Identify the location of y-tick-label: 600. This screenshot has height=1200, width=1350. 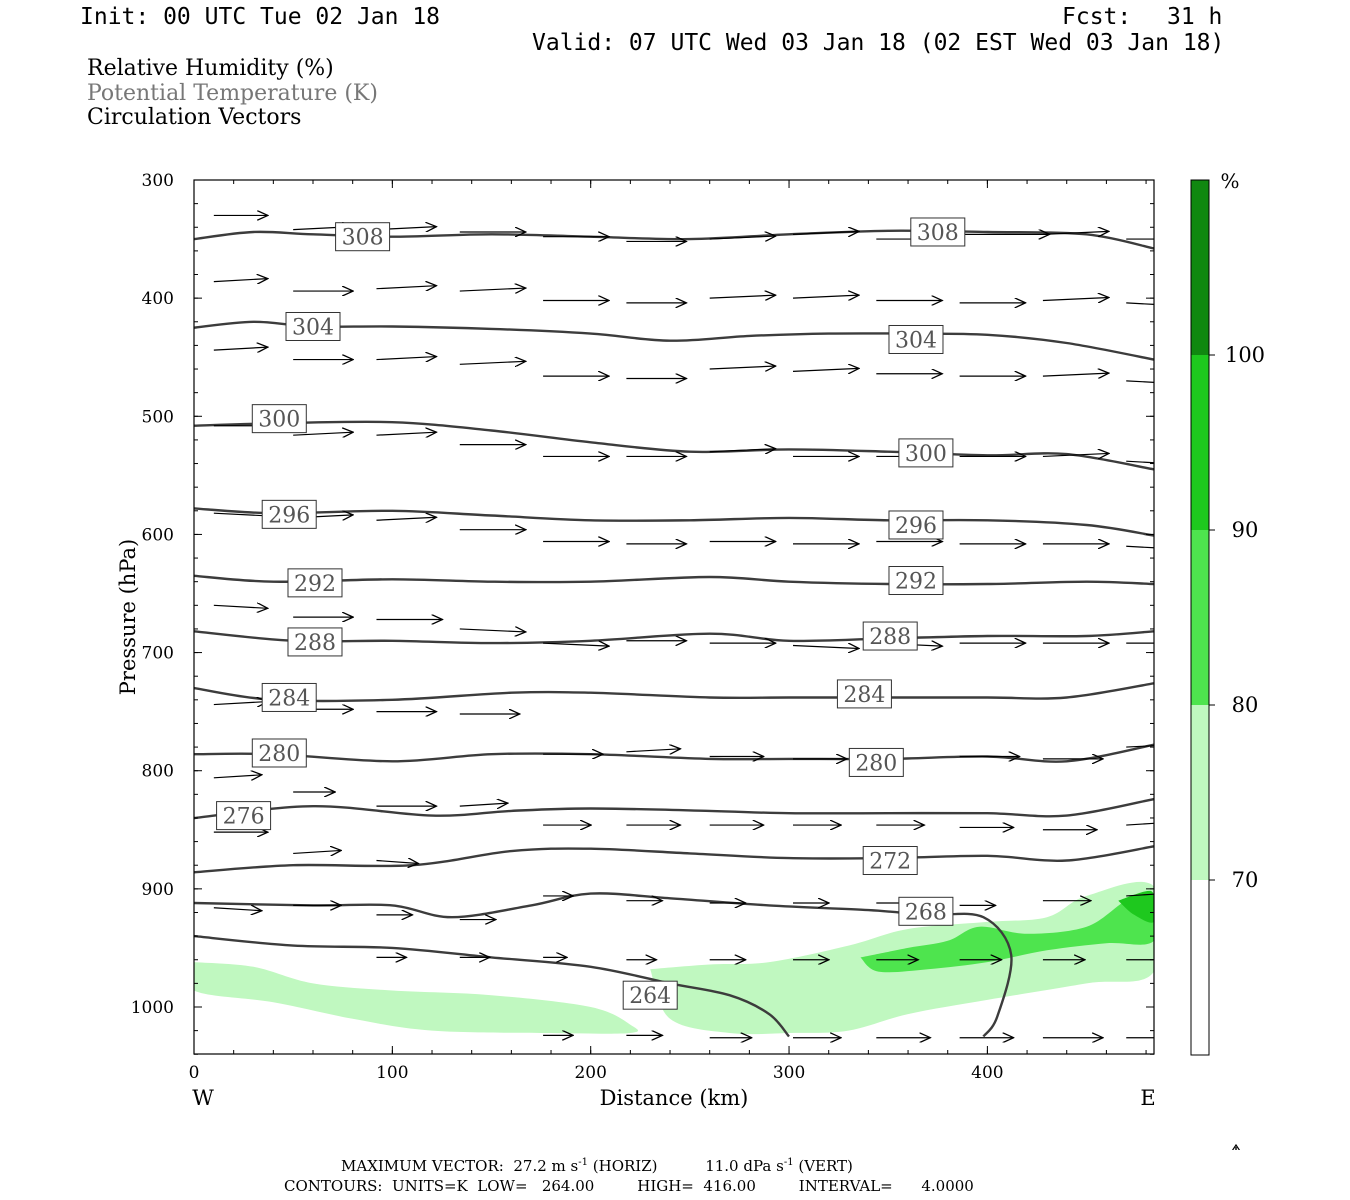
(158, 535).